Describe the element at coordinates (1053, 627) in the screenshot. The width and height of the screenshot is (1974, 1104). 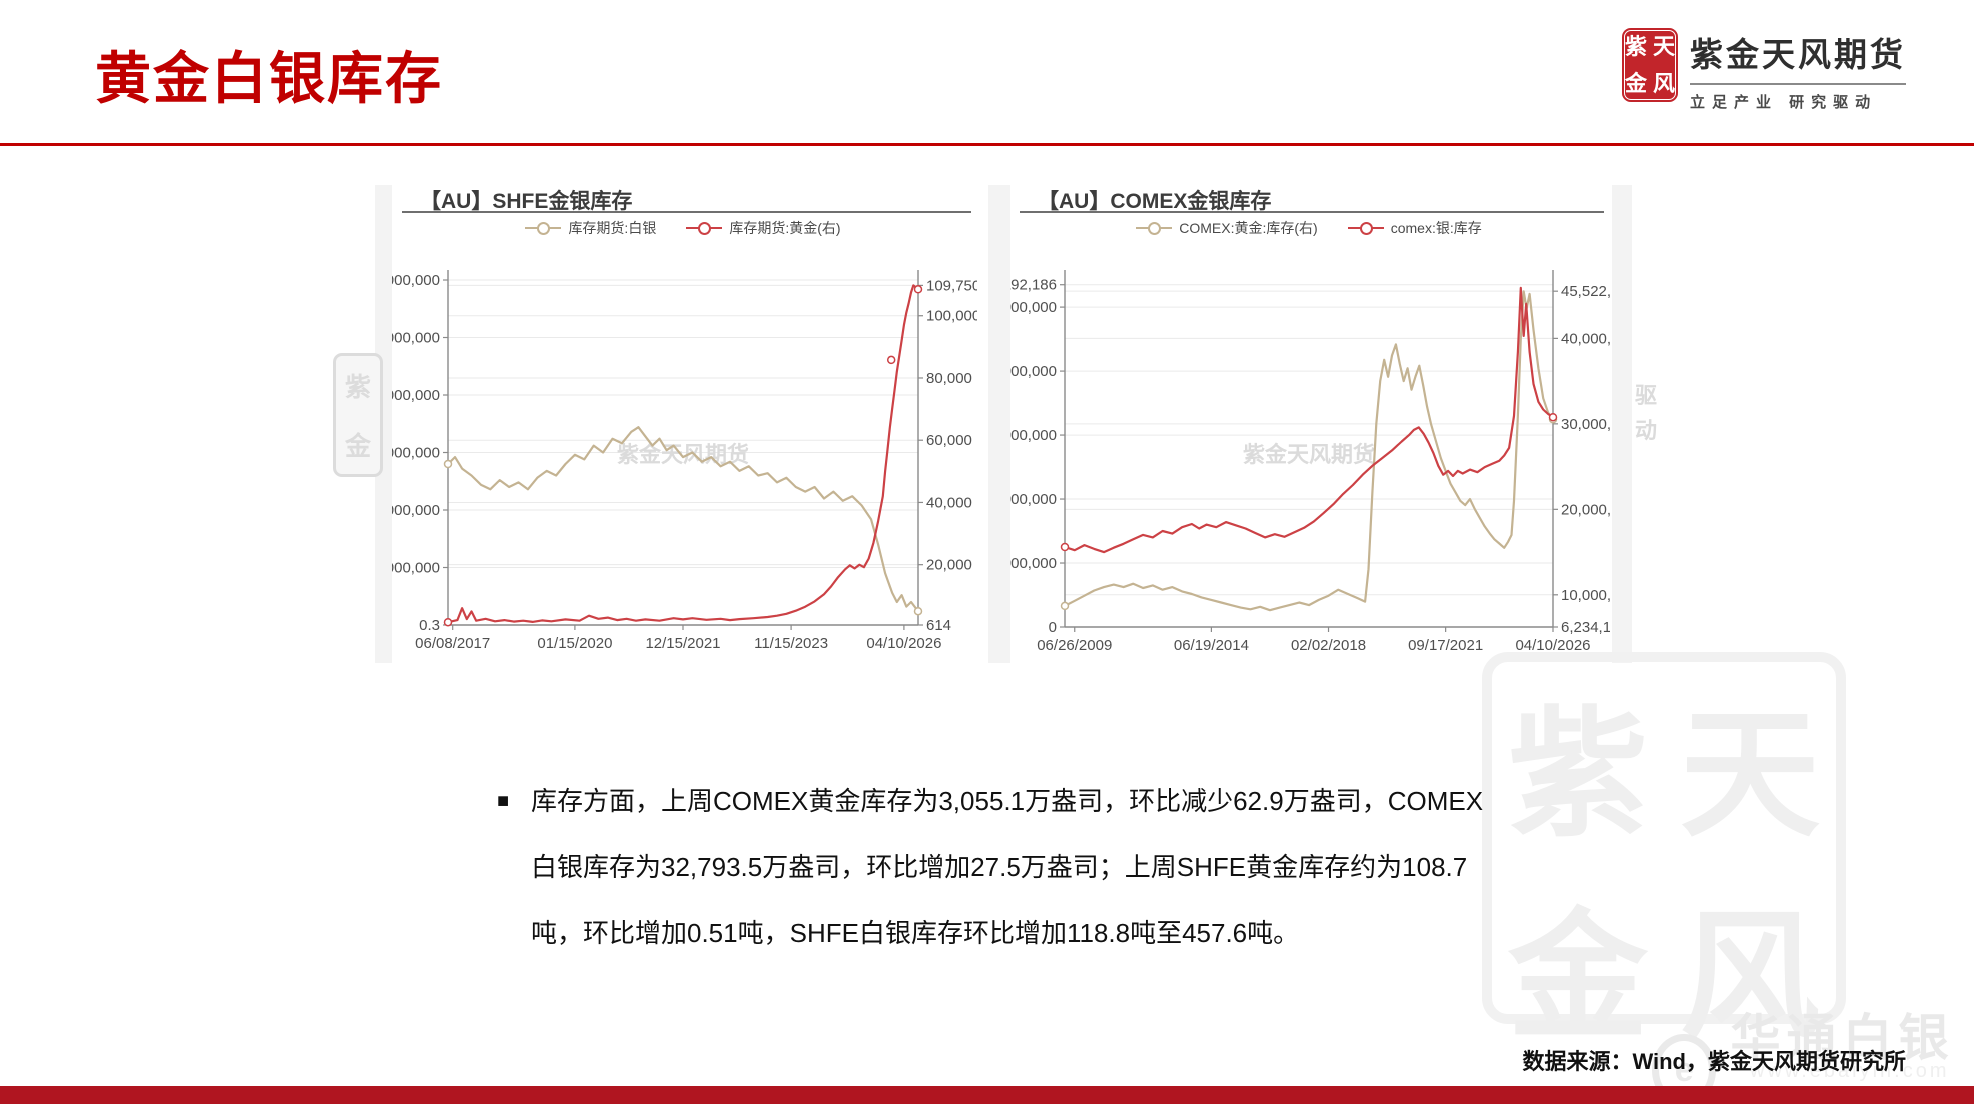
I see `svg-text: 0` at that location.